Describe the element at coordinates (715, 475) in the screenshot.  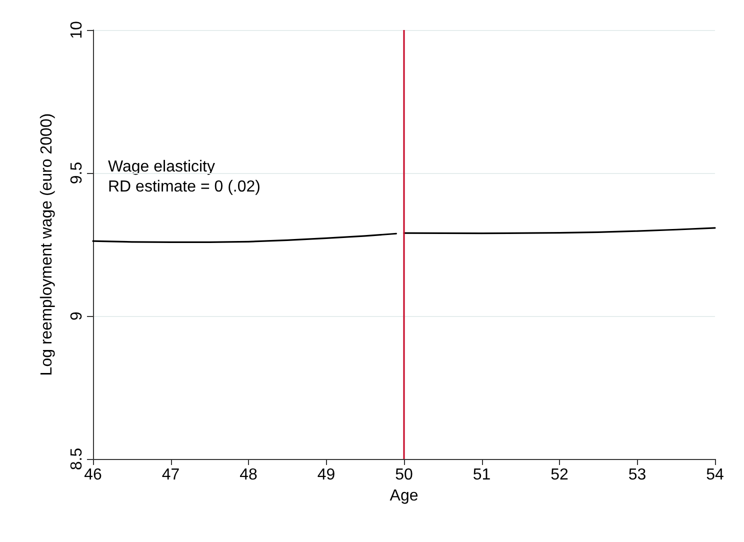
I see `x-tick-label: 54` at that location.